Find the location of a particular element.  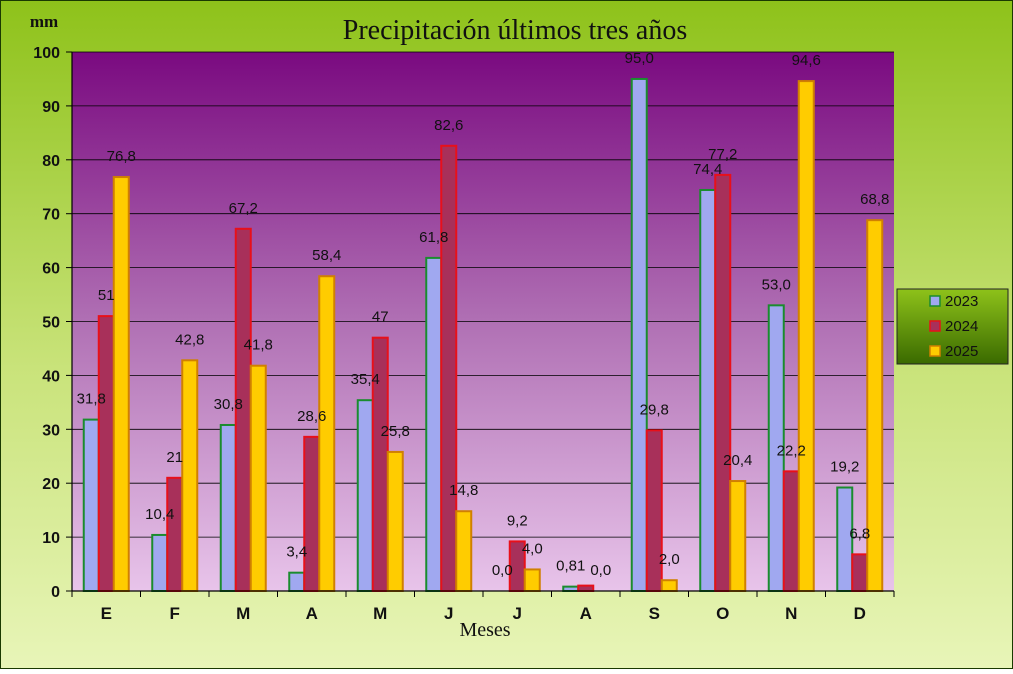

data-label-2024: 67,2 is located at coordinates (243, 208).